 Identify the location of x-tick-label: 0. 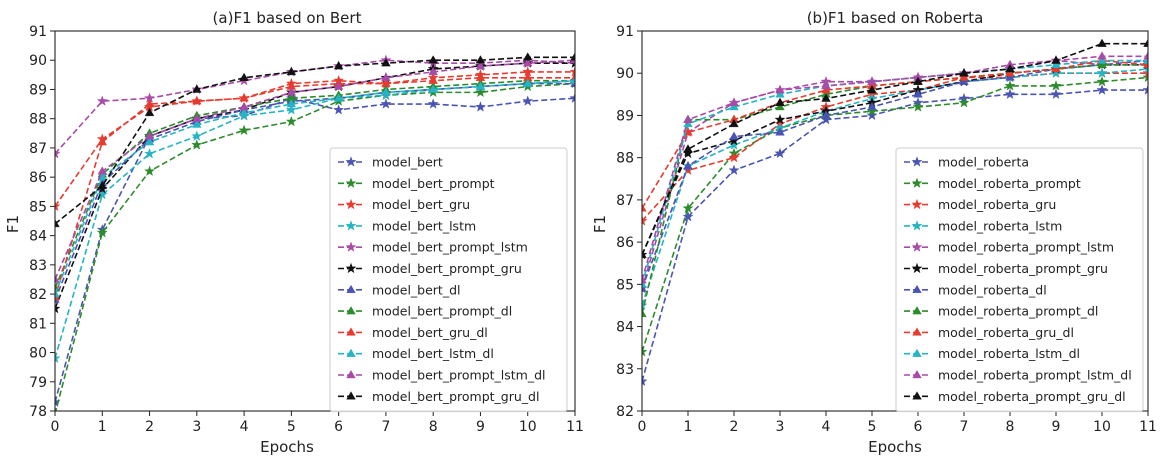
(55, 427).